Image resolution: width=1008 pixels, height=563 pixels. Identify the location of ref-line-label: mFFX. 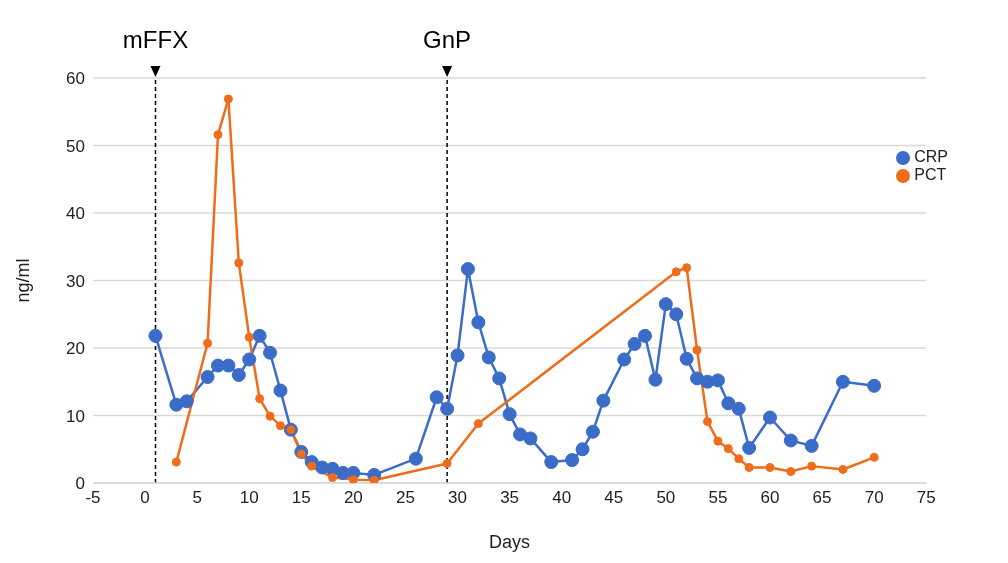
(155, 39).